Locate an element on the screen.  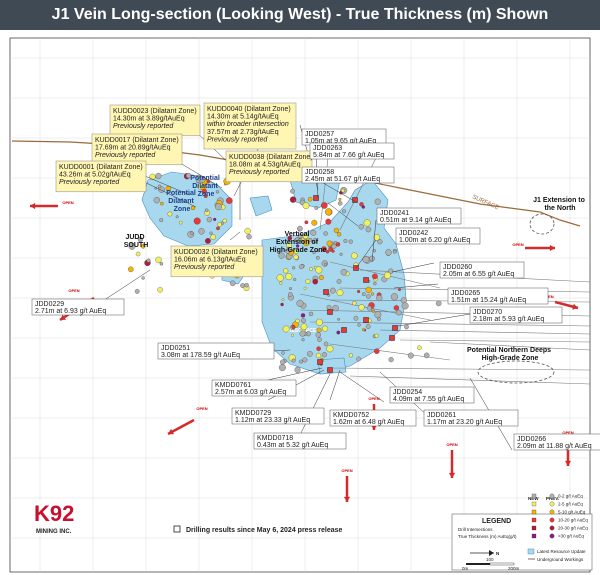
hole-label-box-kmdd718 is located at coordinates (300, 441).